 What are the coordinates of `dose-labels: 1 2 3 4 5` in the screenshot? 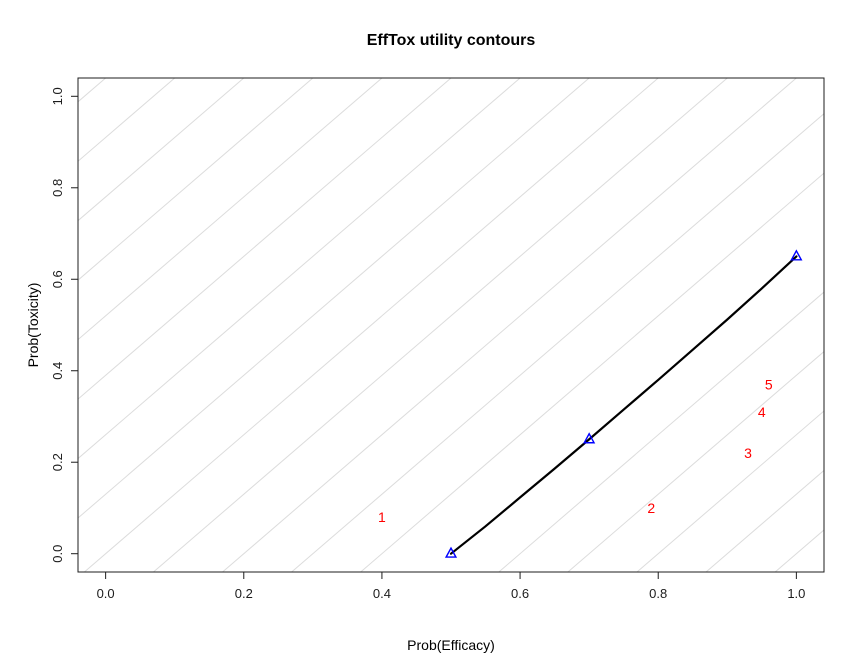 It's located at (575, 450).